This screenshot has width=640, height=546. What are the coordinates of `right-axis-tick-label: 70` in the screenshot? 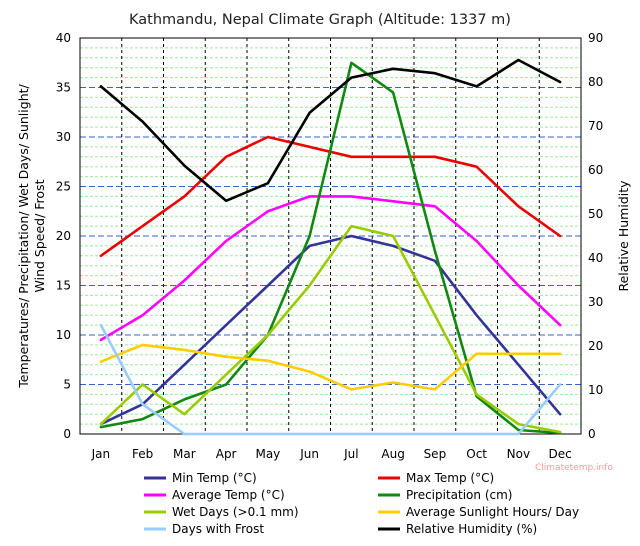 It's located at (595, 126).